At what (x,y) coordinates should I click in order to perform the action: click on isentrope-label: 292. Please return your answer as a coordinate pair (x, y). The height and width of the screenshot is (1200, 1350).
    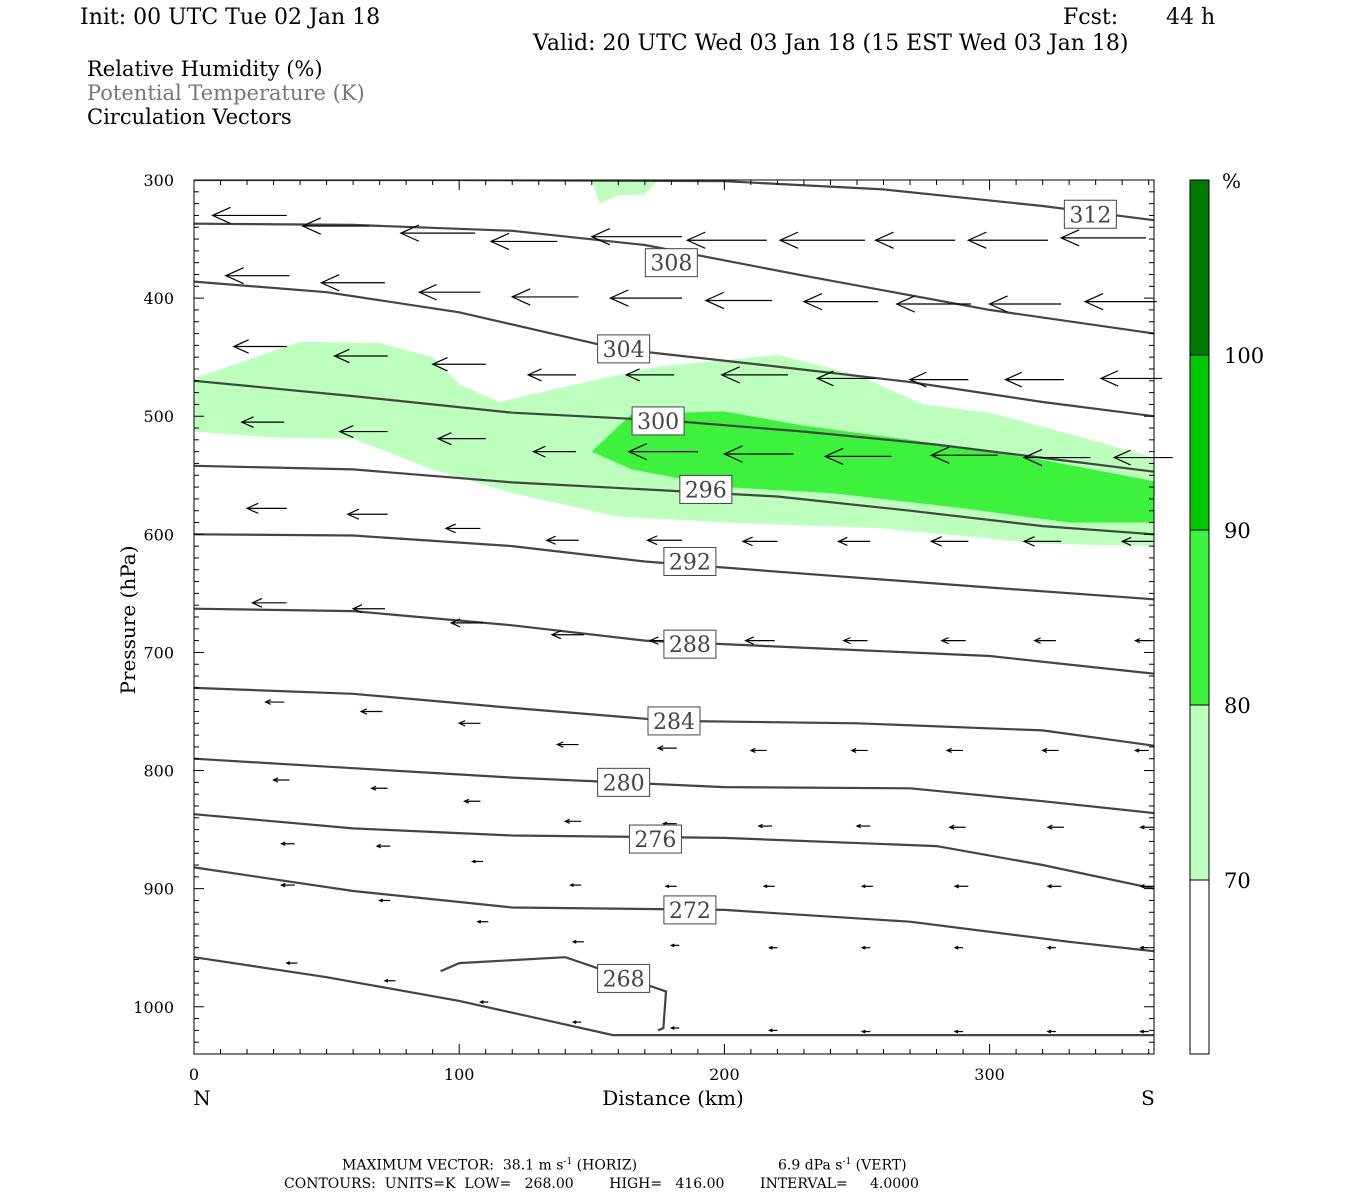
    Looking at the image, I should click on (690, 561).